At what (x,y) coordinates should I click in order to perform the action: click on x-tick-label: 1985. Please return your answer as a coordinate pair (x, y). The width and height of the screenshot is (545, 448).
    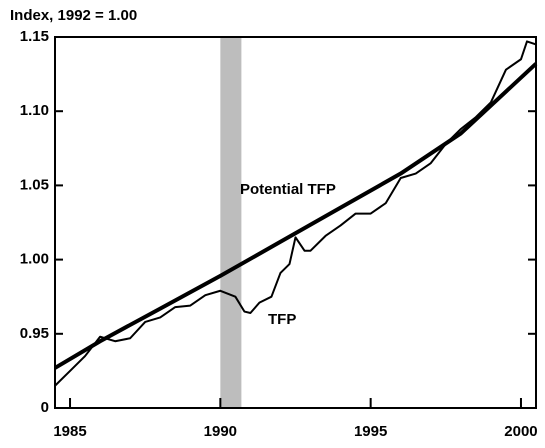
    Looking at the image, I should click on (69, 431).